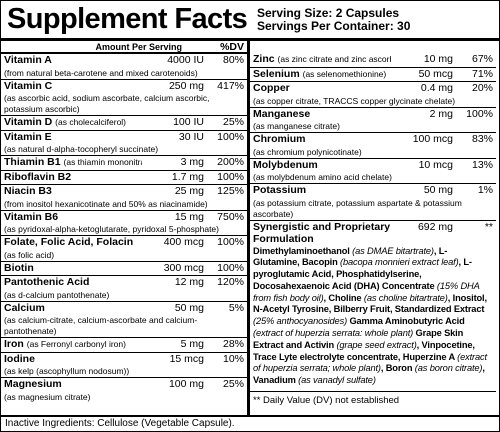 Image resolution: width=500 pixels, height=432 pixels. Describe the element at coordinates (31, 216) in the screenshot. I see `nutrient-name: Vitamin B6` at that location.